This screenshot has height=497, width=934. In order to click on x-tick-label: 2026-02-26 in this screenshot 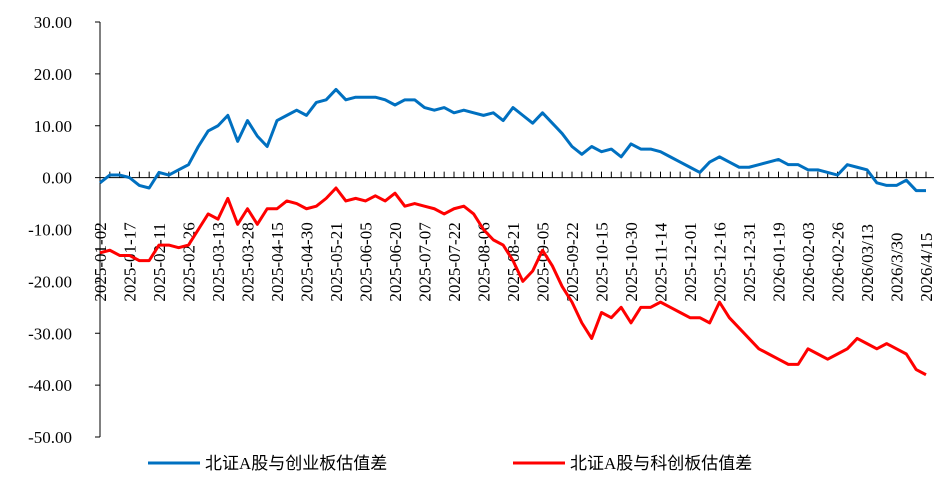, I will do `click(838, 261)`.